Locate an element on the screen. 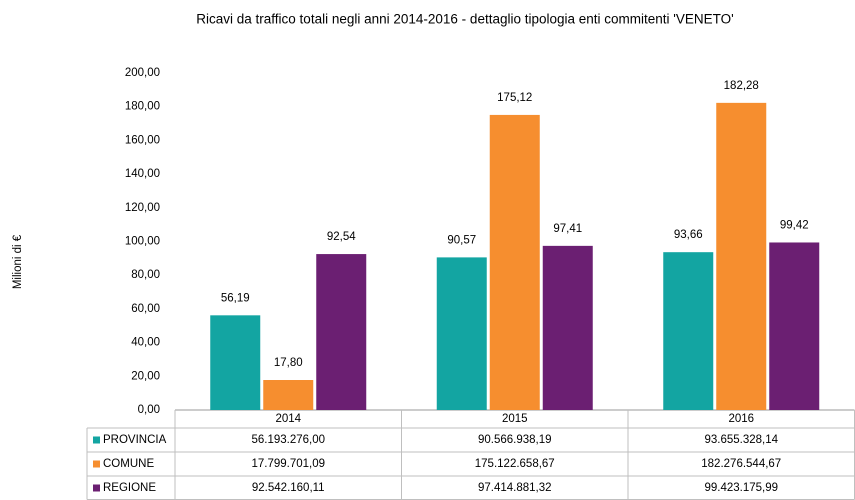  legend-label: REGIONE is located at coordinates (129, 488).